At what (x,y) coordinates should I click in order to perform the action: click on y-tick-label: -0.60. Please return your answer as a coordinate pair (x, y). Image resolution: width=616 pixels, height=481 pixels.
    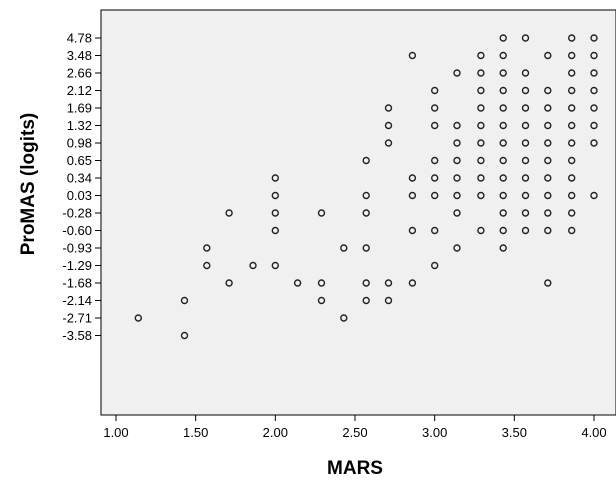
    Looking at the image, I should click on (77, 230).